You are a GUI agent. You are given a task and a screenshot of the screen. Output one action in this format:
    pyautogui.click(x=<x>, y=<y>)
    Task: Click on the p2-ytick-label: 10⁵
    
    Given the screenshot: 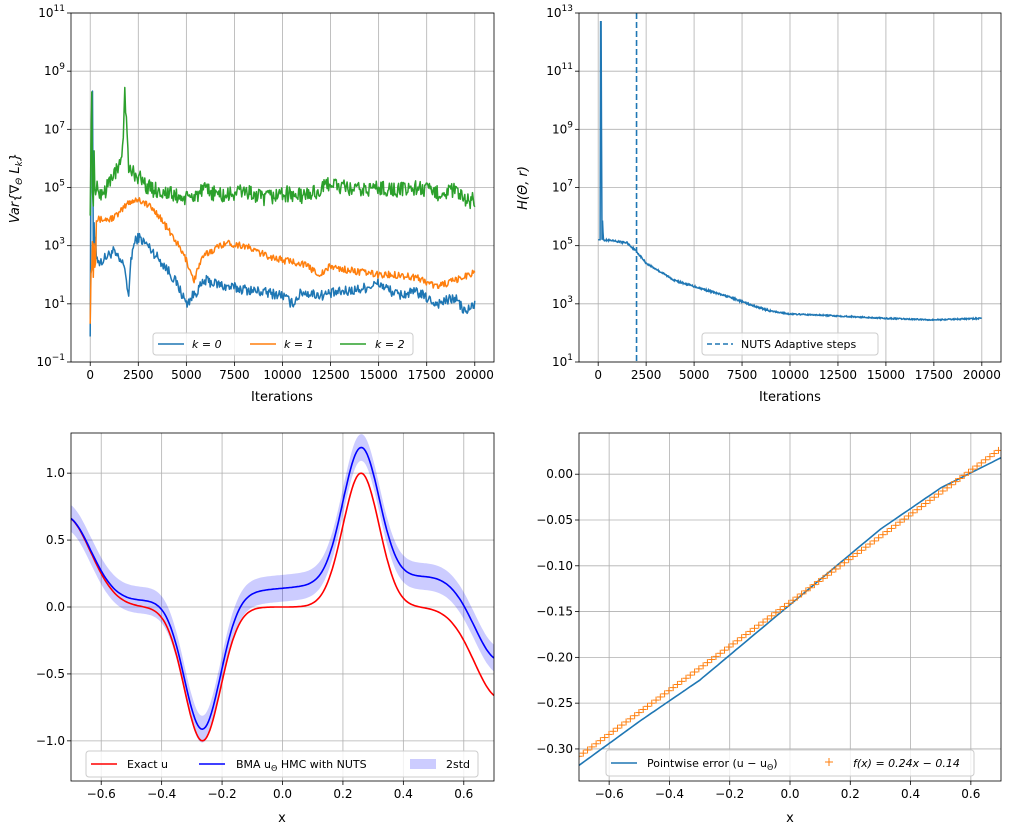 What is the action you would take?
    pyautogui.click(x=562, y=245)
    